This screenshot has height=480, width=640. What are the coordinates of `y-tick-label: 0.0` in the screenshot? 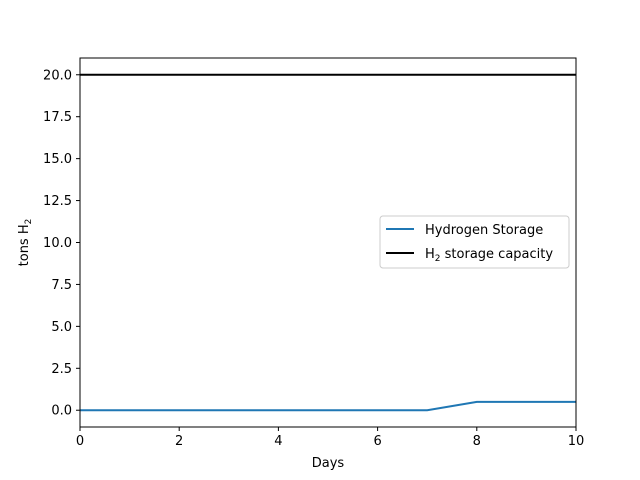 It's located at (61, 411).